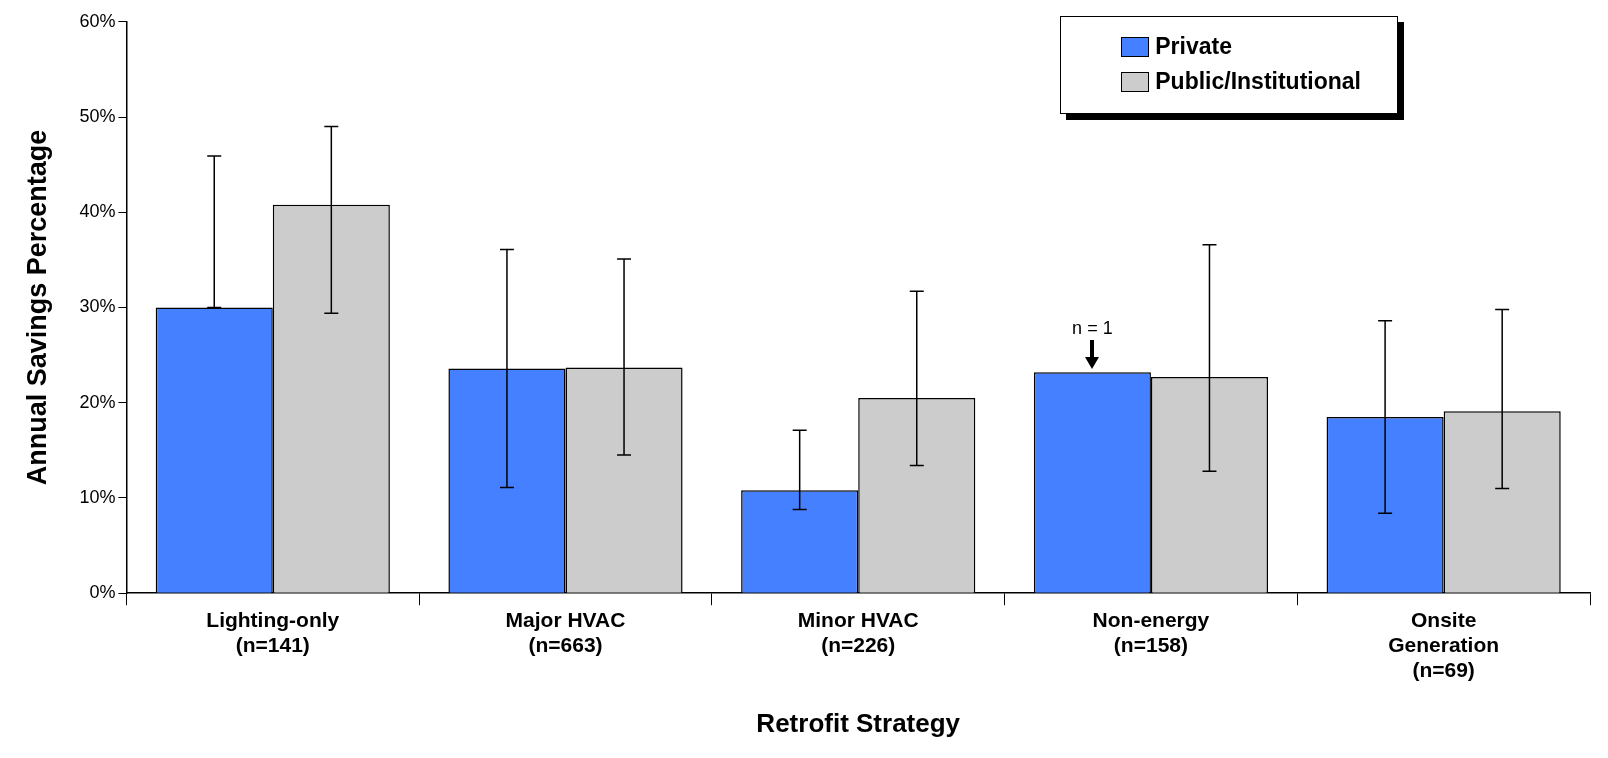 This screenshot has height=758, width=1608. I want to click on x-tick-label: Lighting-only (n=141), so click(273, 631).